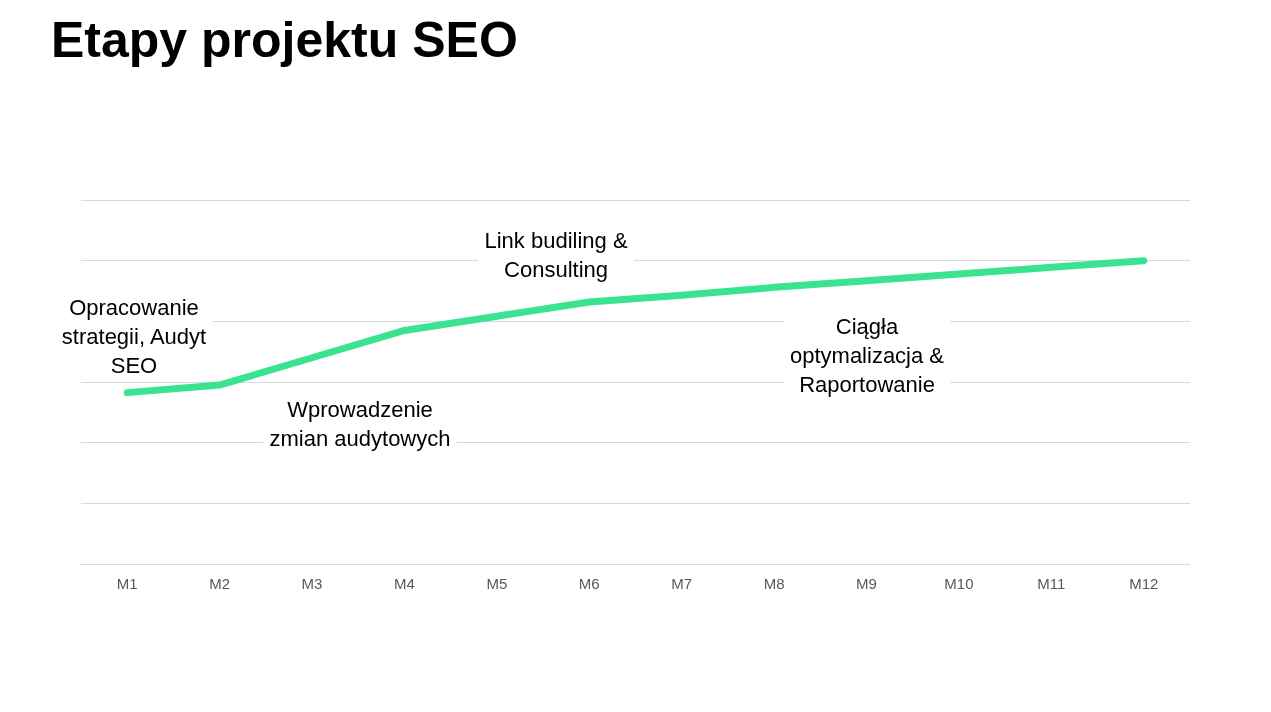 The height and width of the screenshot is (712, 1271). Describe the element at coordinates (1144, 583) in the screenshot. I see `x-tick-label: M12` at that location.